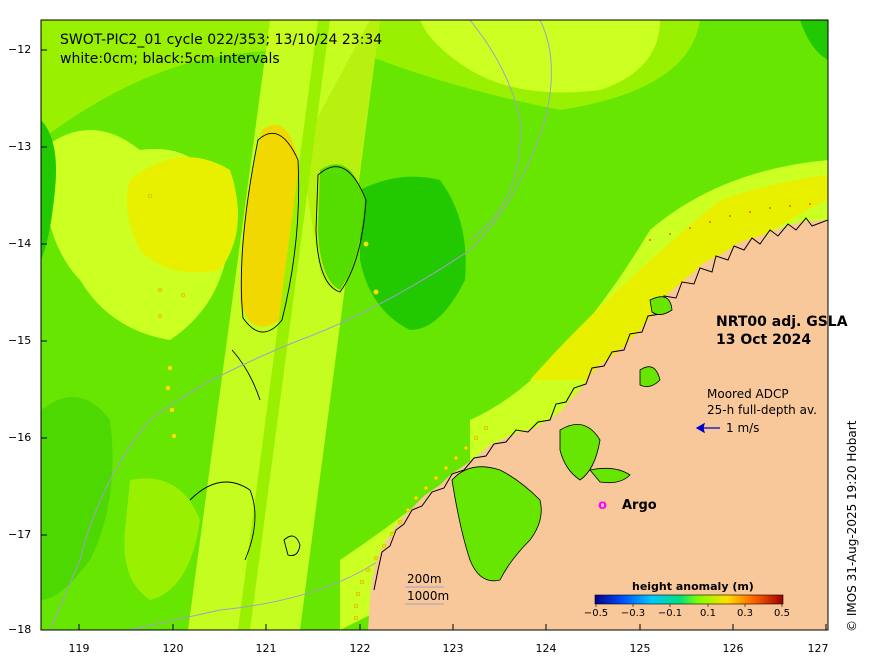  I want to click on x-tick-label: 120, so click(173, 648).